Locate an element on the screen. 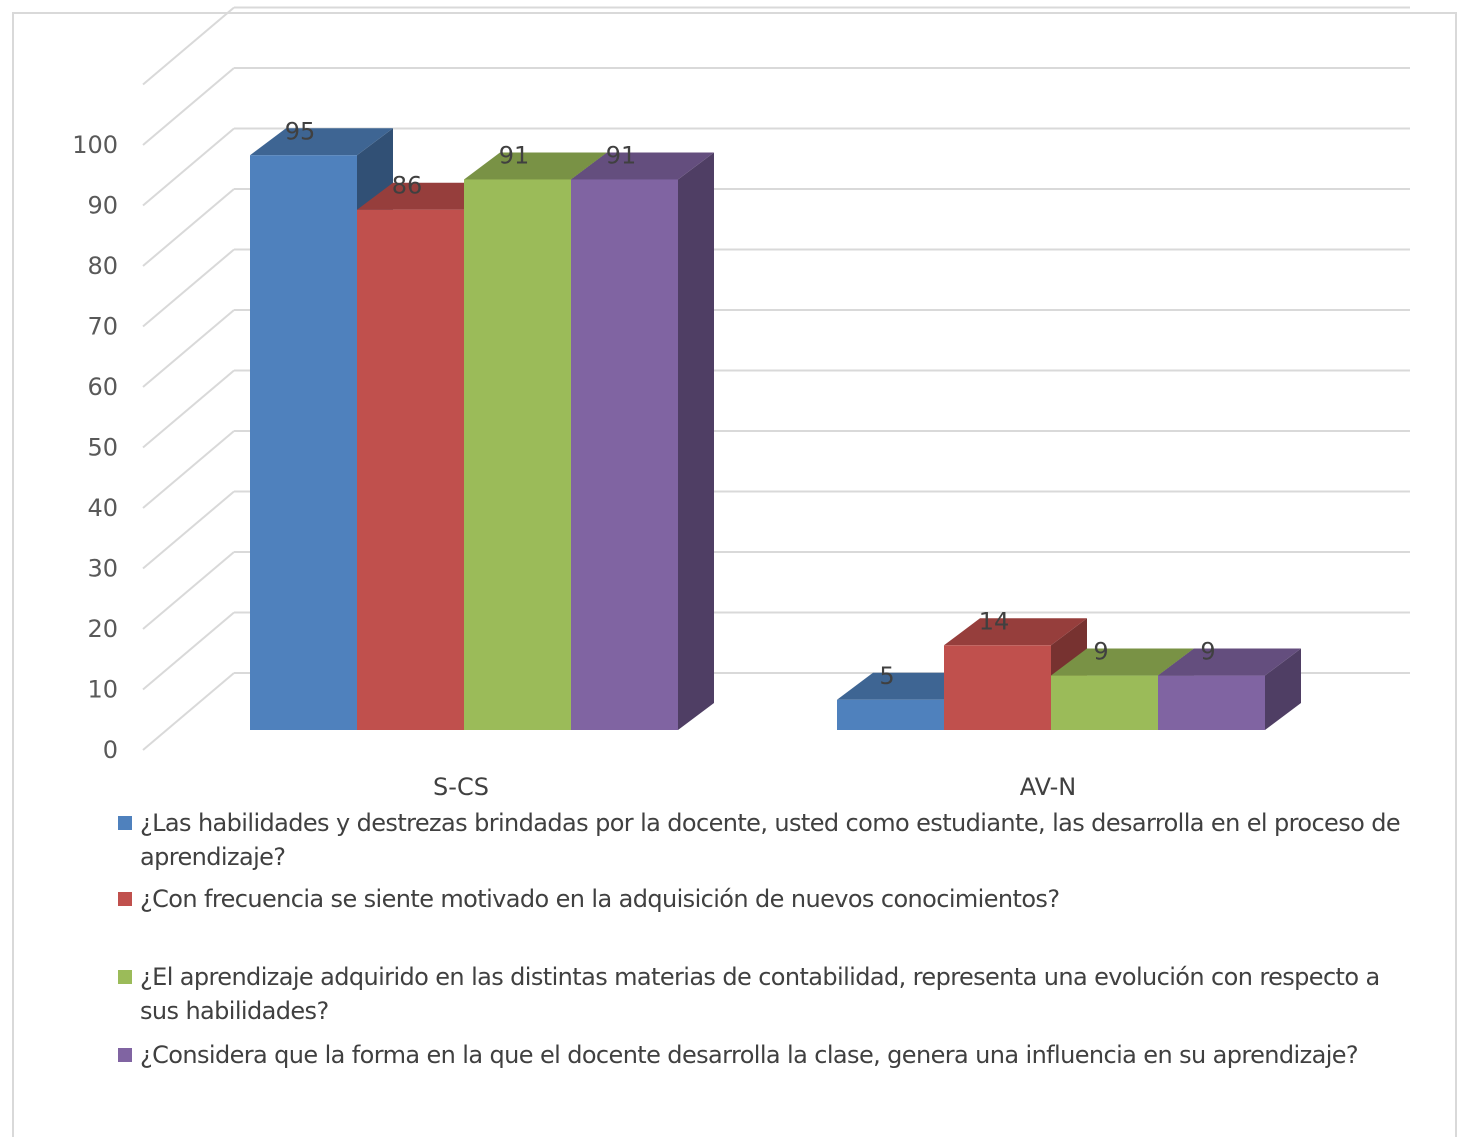 The image size is (1461, 1137). y-axis-ticks: 0 10 20 30 40 50 60 70 80 90 100 is located at coordinates (95, 447).